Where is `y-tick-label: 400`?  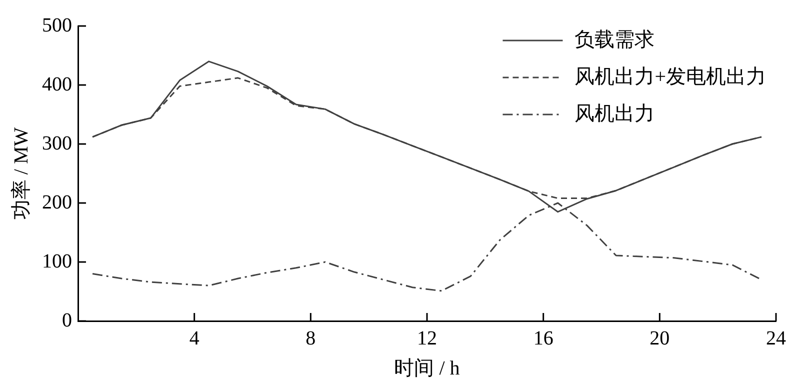 y-tick-label: 400 is located at coordinates (57, 84).